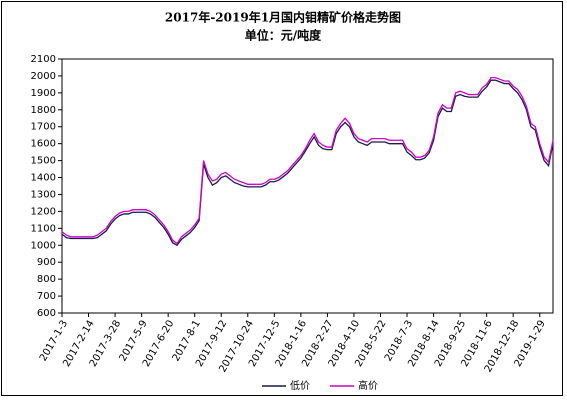 The image size is (567, 400). Describe the element at coordinates (43, 59) in the screenshot. I see `y-tick-label: 2100` at that location.